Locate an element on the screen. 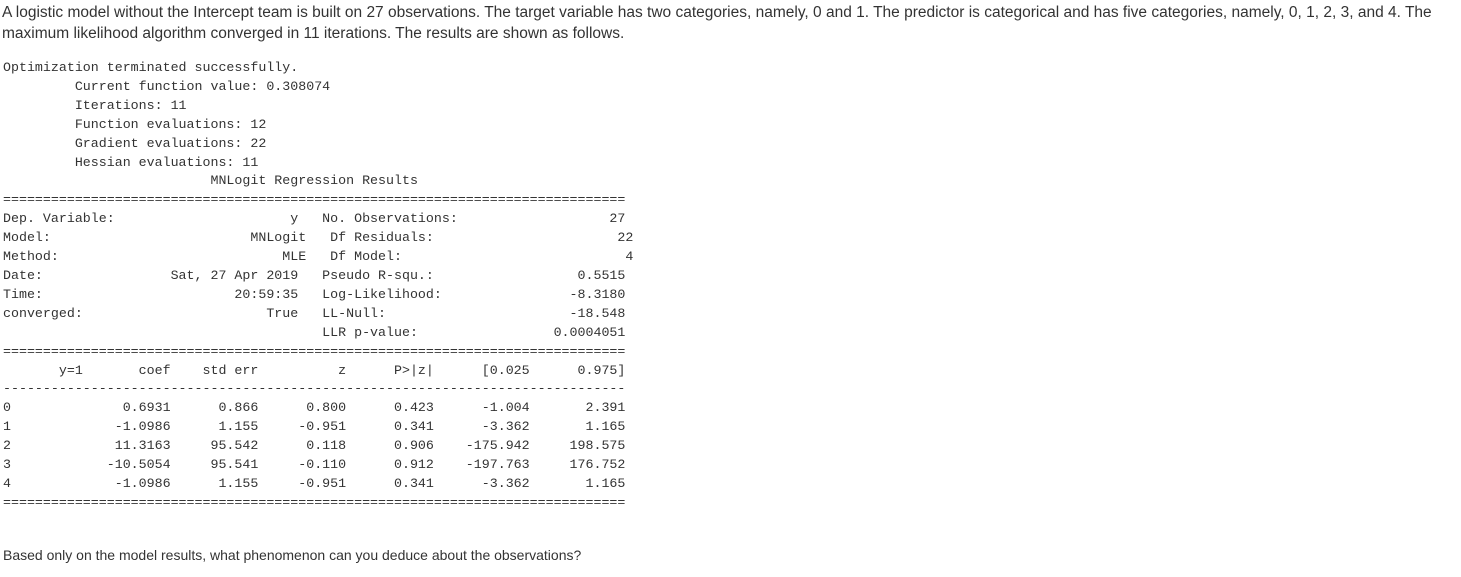 The height and width of the screenshot is (577, 1461). summary-row: LLR p-value: 0.0004051 is located at coordinates (314, 332).